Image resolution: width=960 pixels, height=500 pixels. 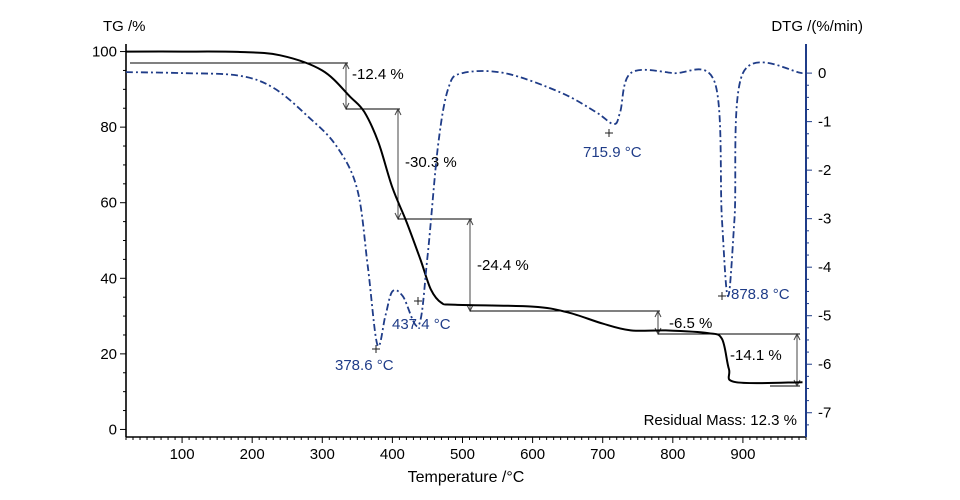 I want to click on y-right-axis-title: DTG /(%/min), so click(x=817, y=26).